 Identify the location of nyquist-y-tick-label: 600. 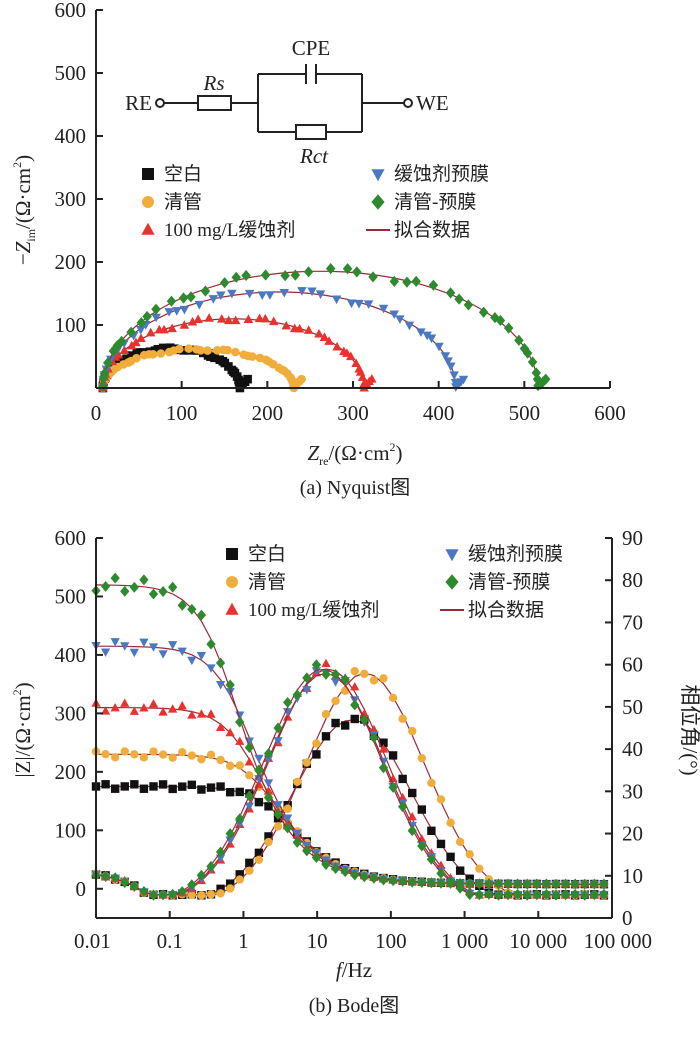
(71, 11).